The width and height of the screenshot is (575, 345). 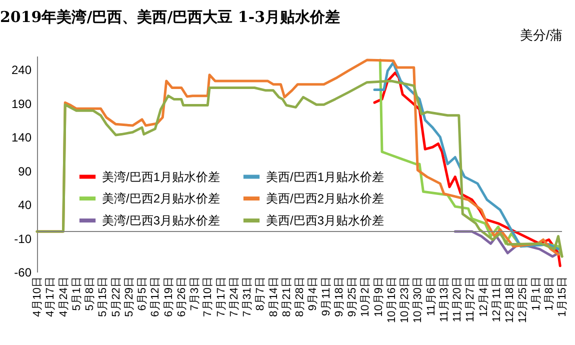 I want to click on x-tick-label: 7月17日, so click(x=221, y=296).